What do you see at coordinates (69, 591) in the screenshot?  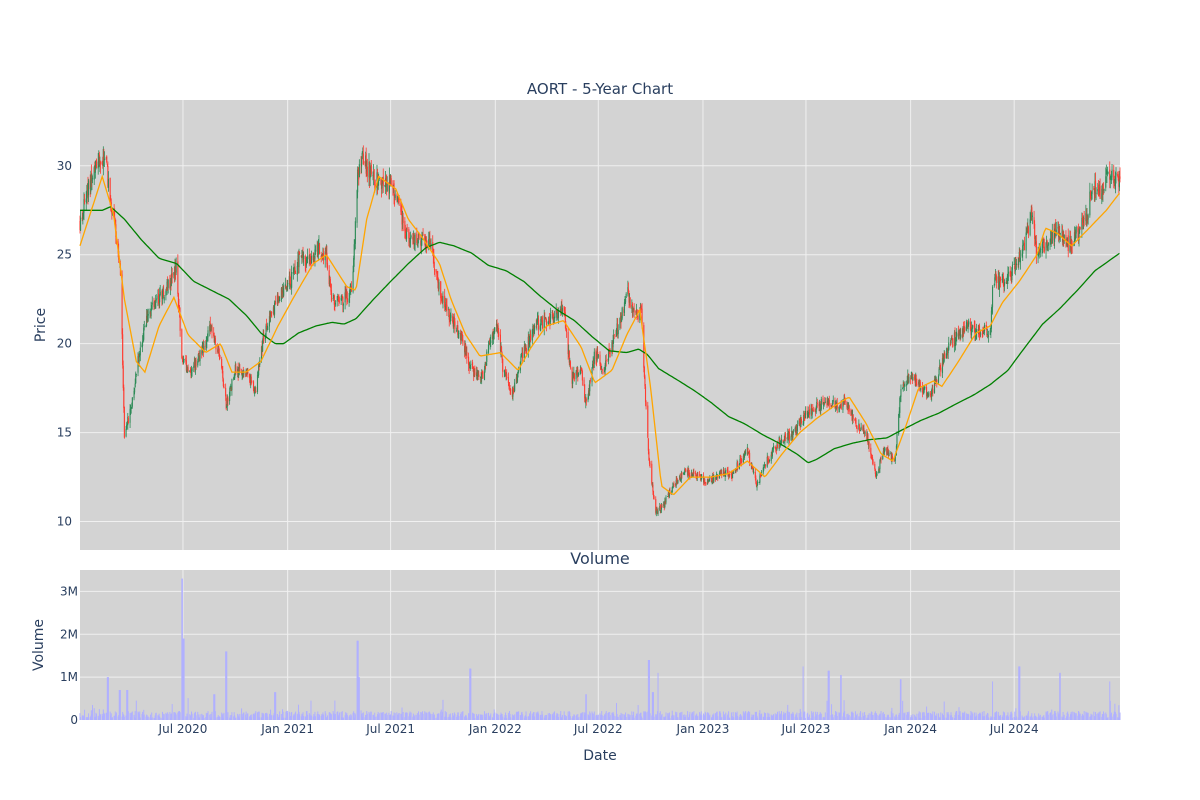 I see `volume-y-tick-label: 3M` at bounding box center [69, 591].